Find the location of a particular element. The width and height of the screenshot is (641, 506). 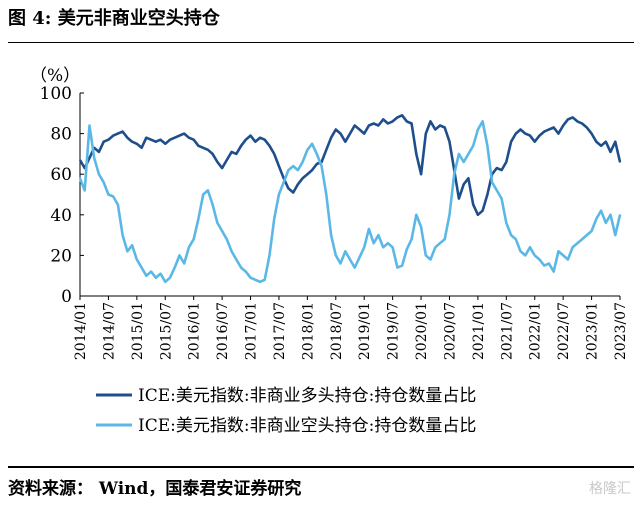

x-tick-label: 2022/01 is located at coordinates (536, 331).